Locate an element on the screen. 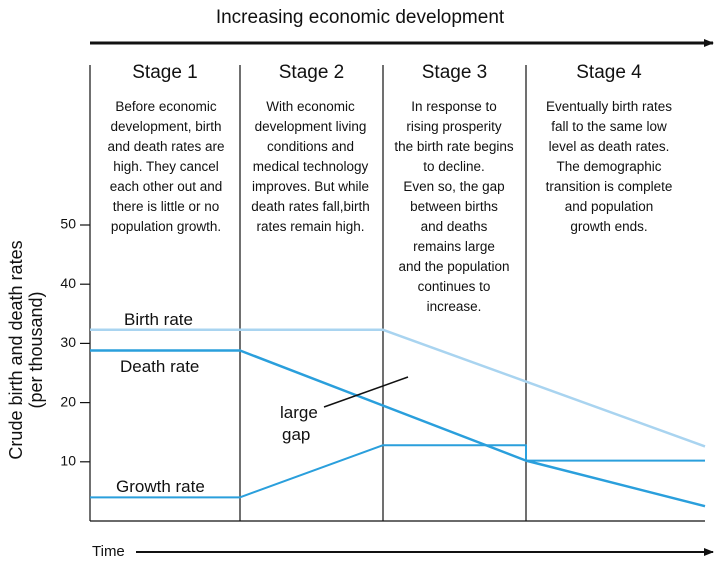 The width and height of the screenshot is (723, 566). gap-annotation-line2: gap is located at coordinates (296, 434).